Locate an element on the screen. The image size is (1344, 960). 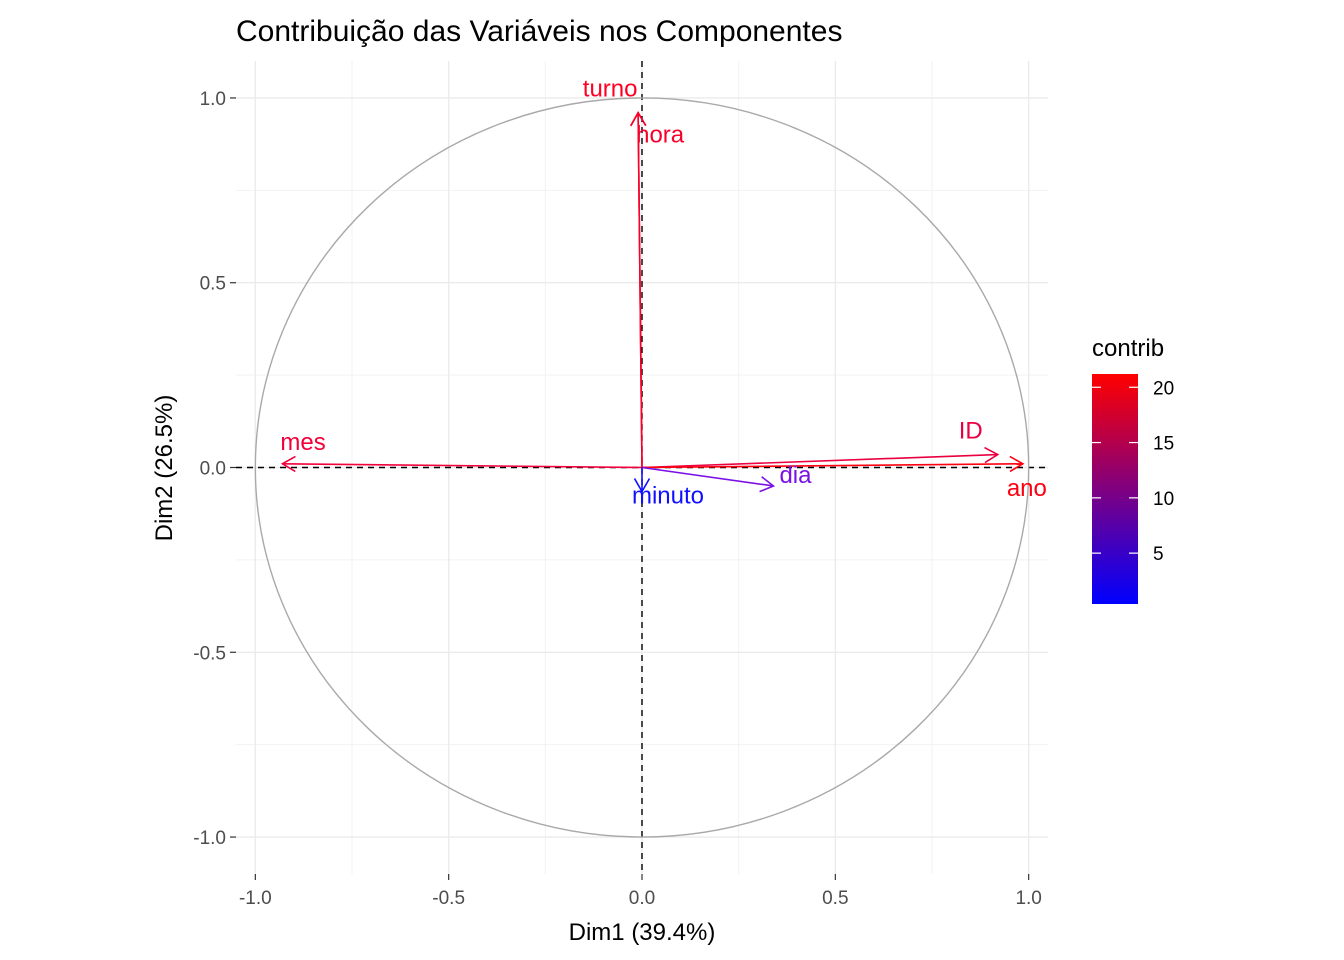
vector-id is located at coordinates (819, 461).